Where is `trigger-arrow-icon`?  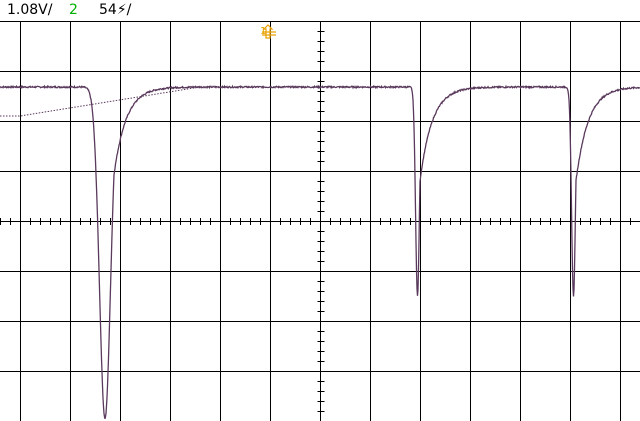
trigger-arrow-icon is located at coordinates (269, 31).